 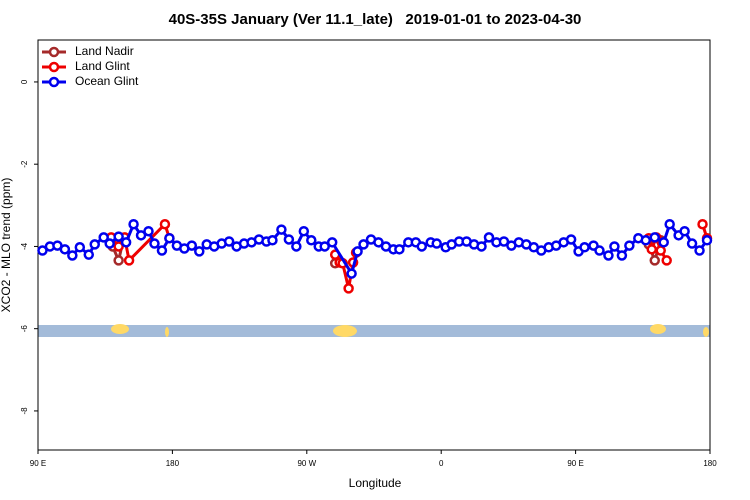 What do you see at coordinates (104, 51) in the screenshot?
I see `legend-label: Land Nadir` at bounding box center [104, 51].